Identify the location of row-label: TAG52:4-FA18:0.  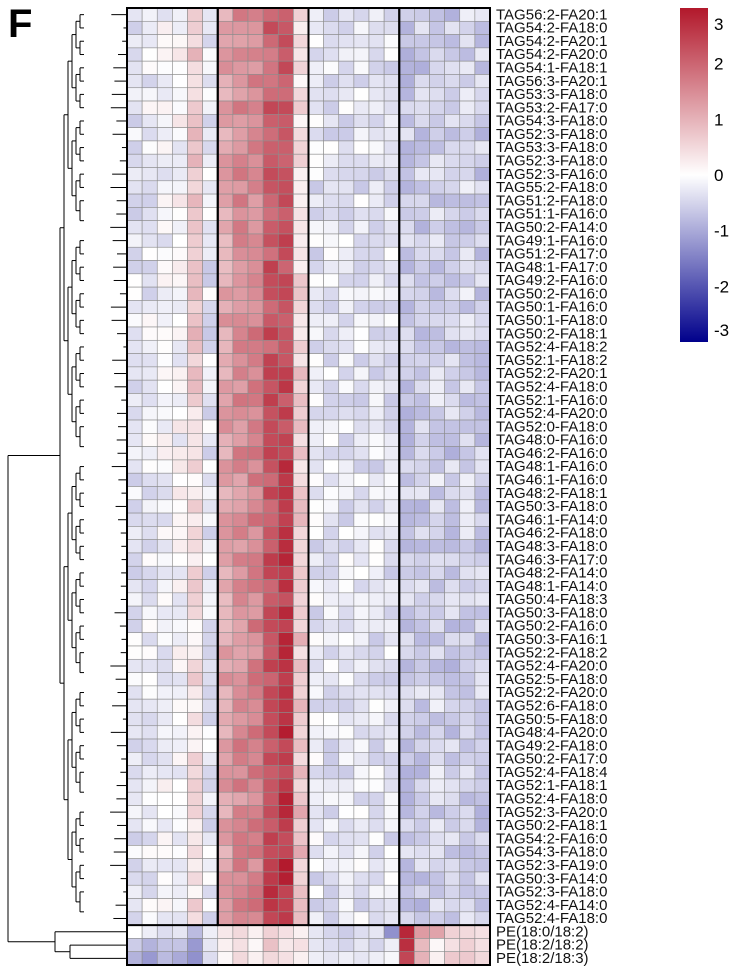
(551, 799).